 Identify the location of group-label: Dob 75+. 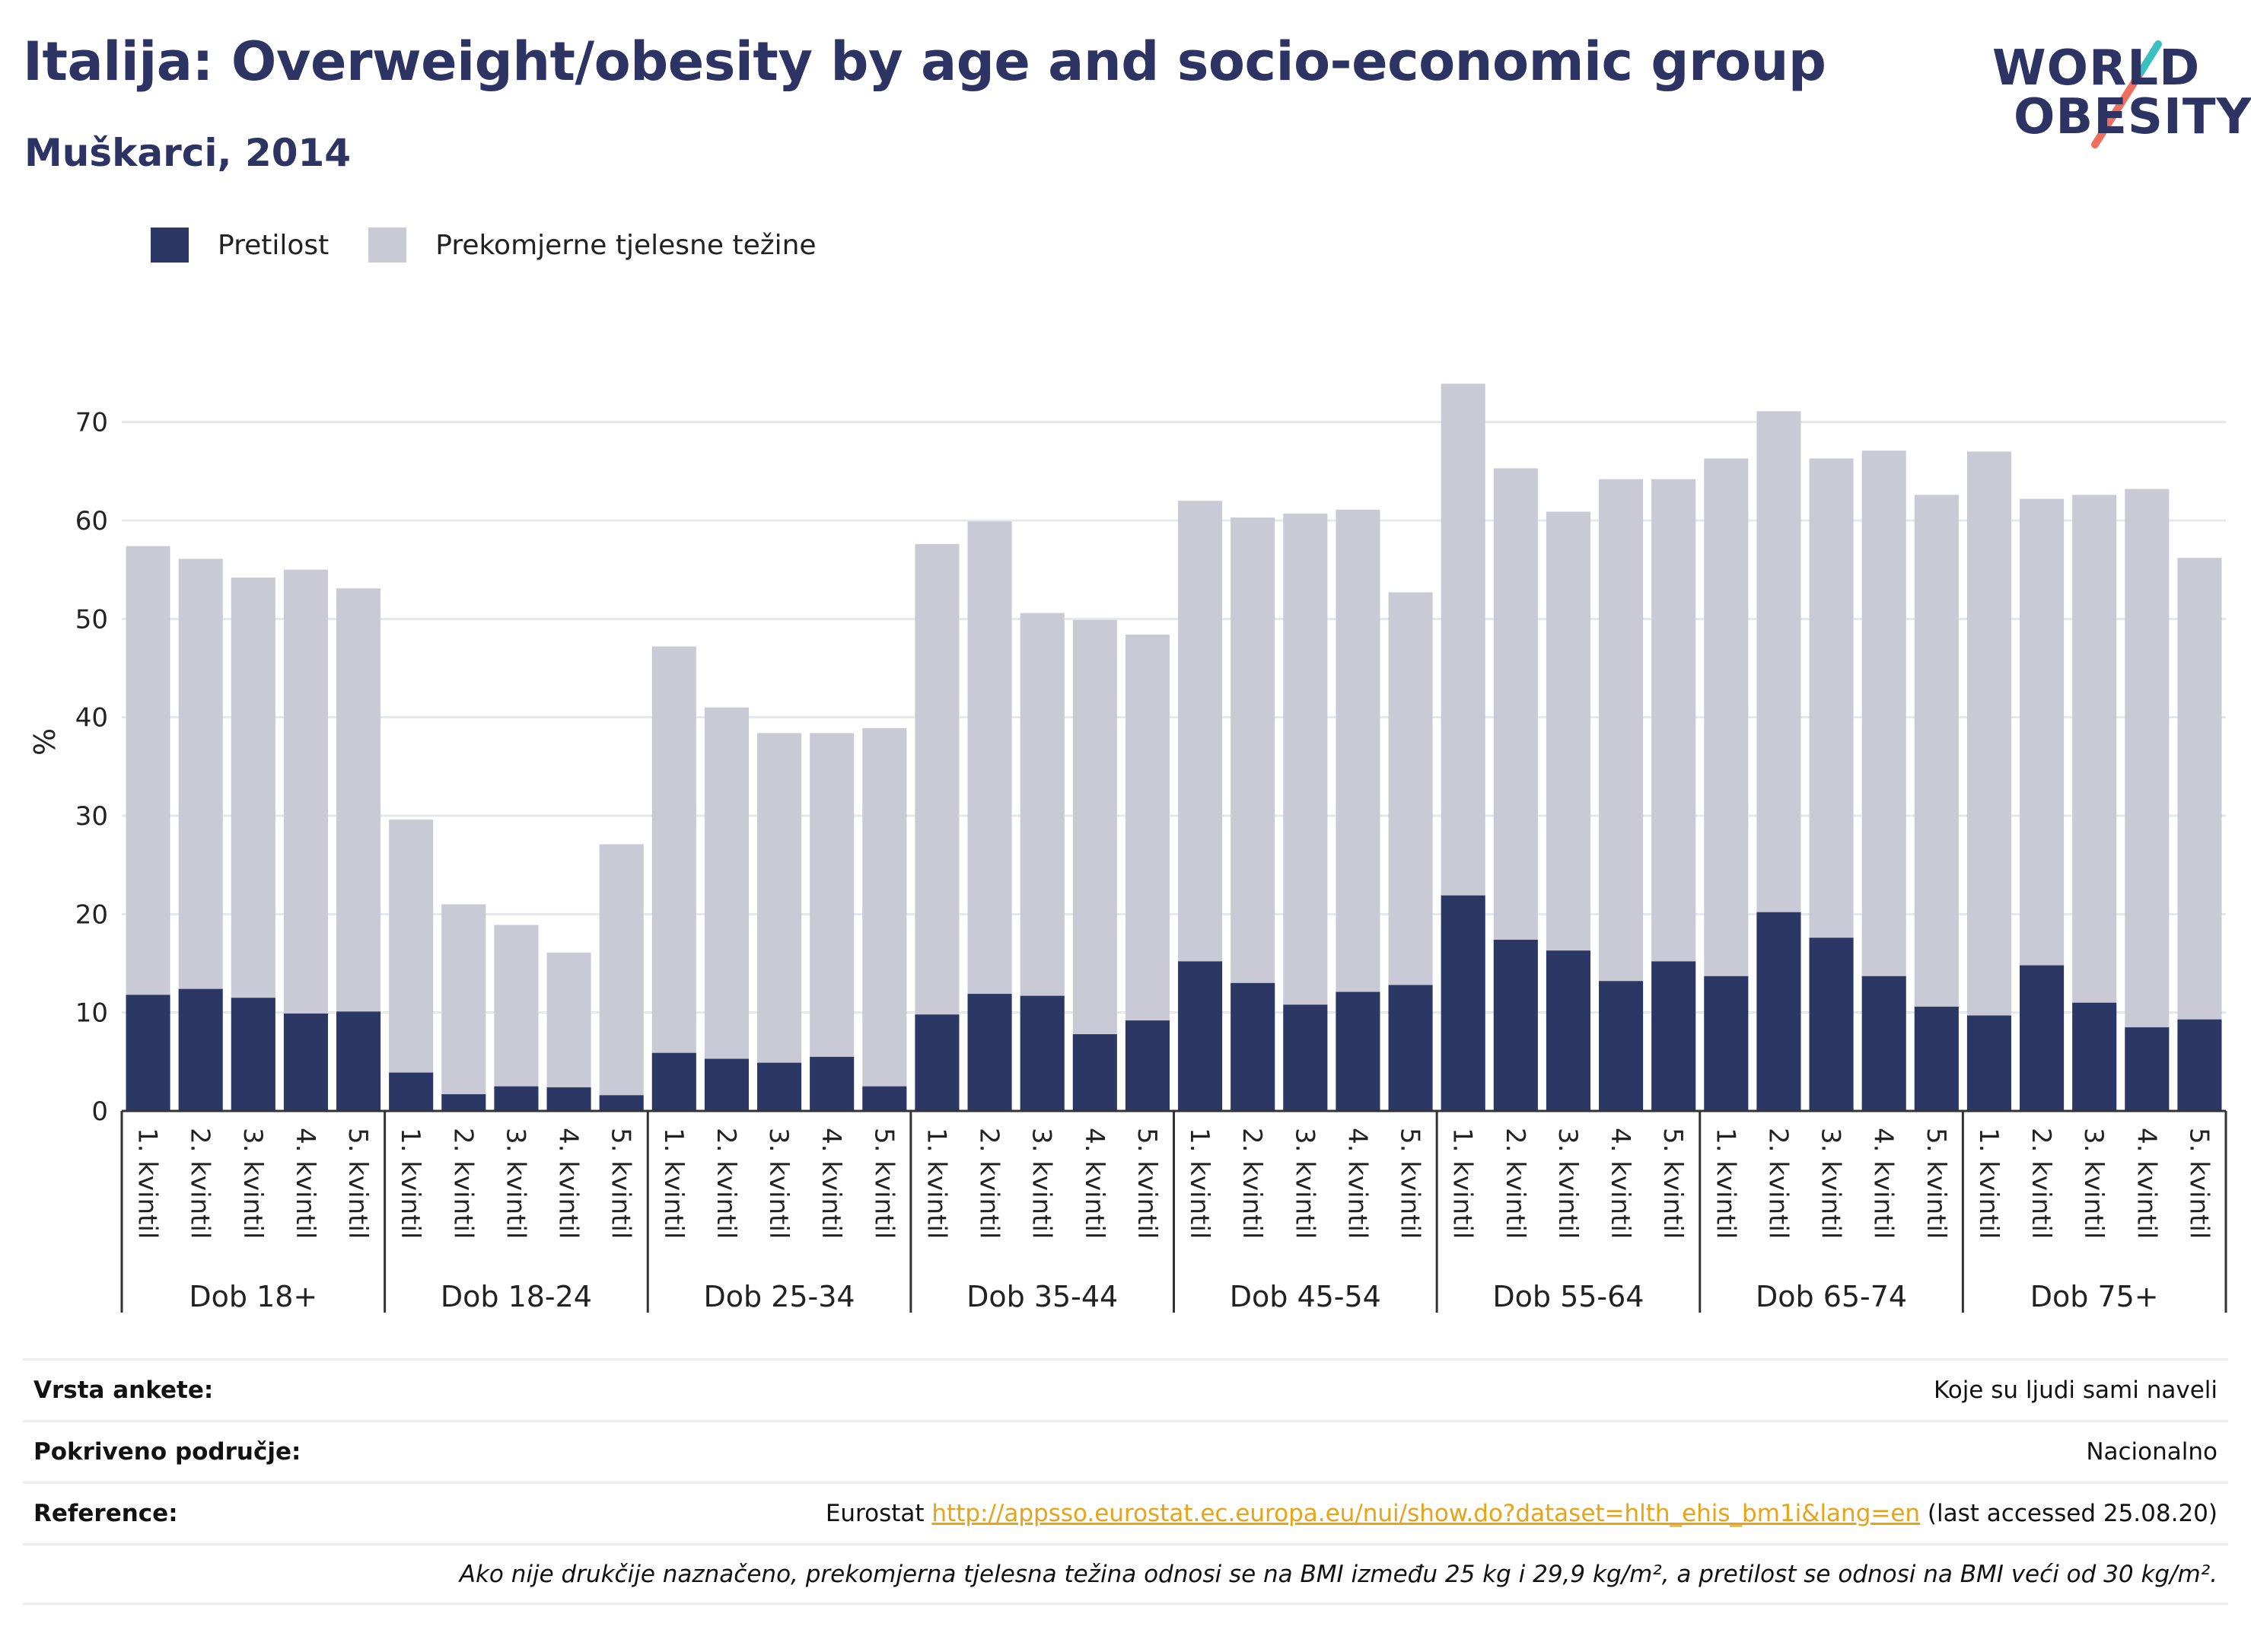
(2094, 1296).